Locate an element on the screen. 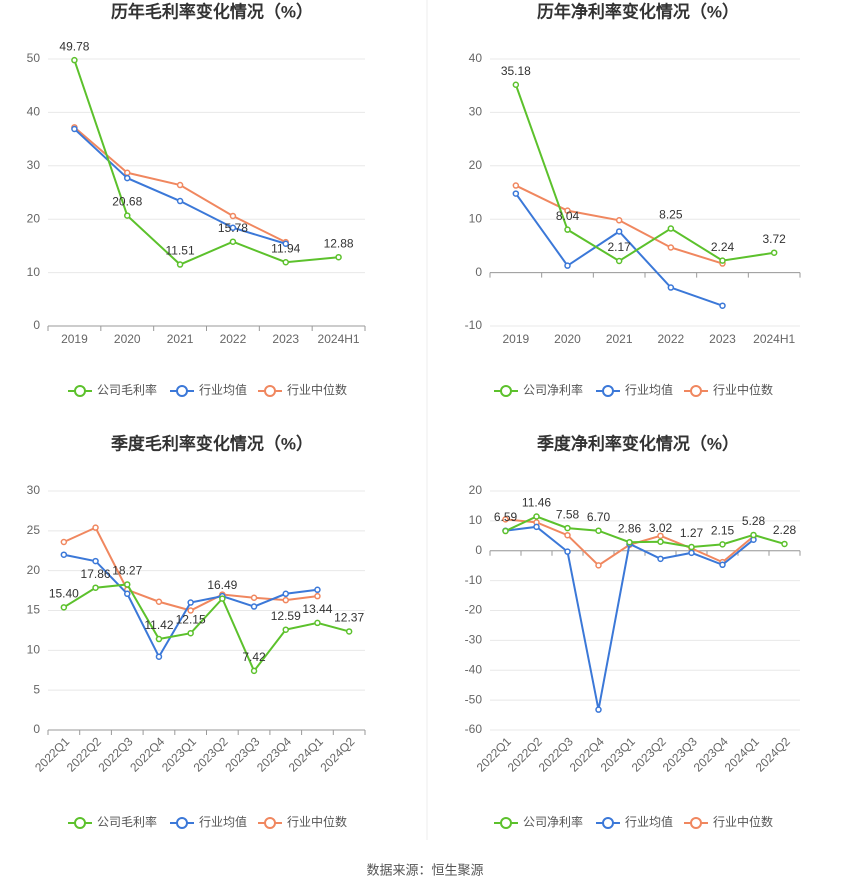 This screenshot has height=896, width=850. value-label: 2.86 is located at coordinates (630, 528).